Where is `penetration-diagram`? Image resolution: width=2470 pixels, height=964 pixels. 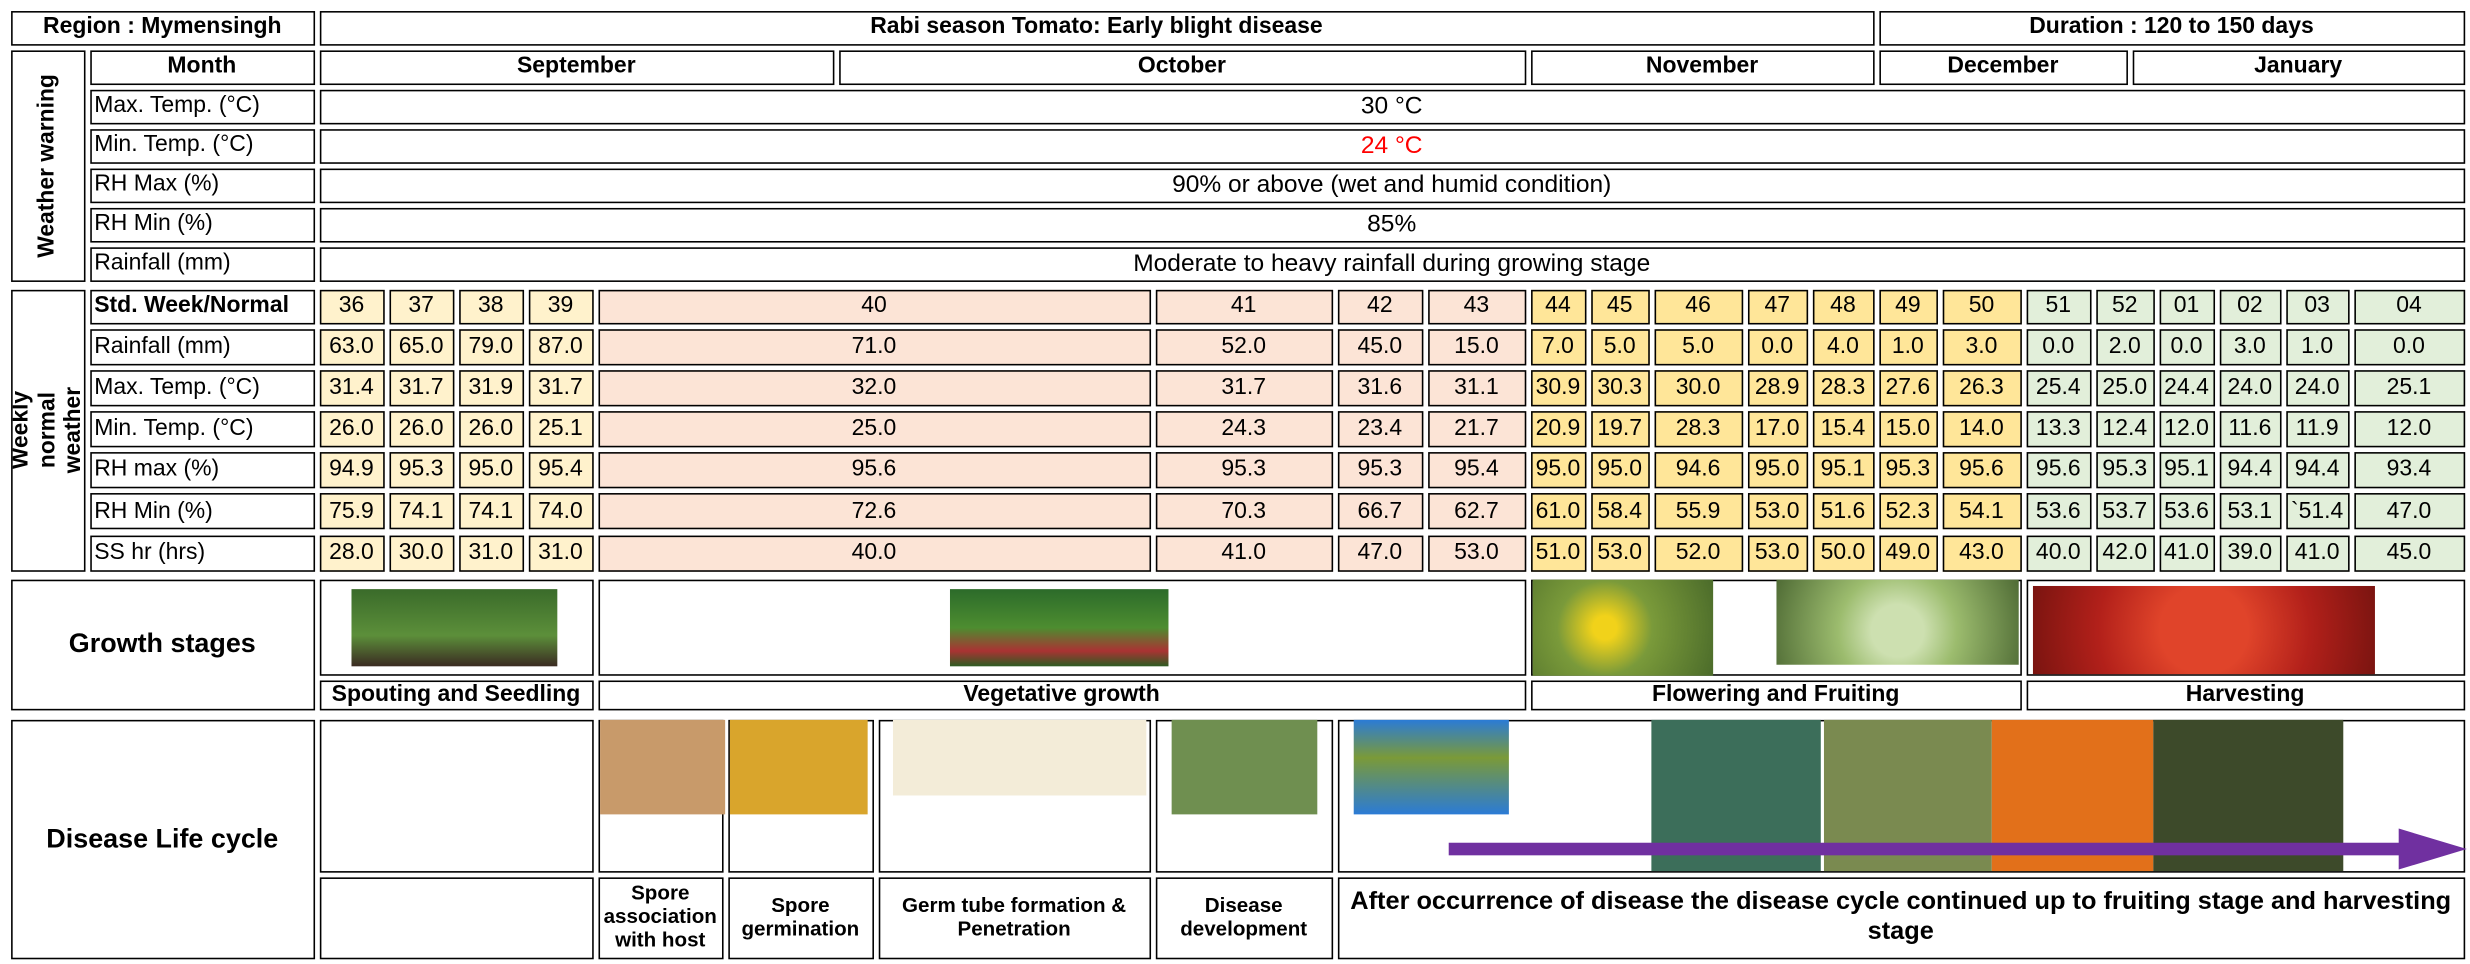
penetration-diagram is located at coordinates (1019, 757).